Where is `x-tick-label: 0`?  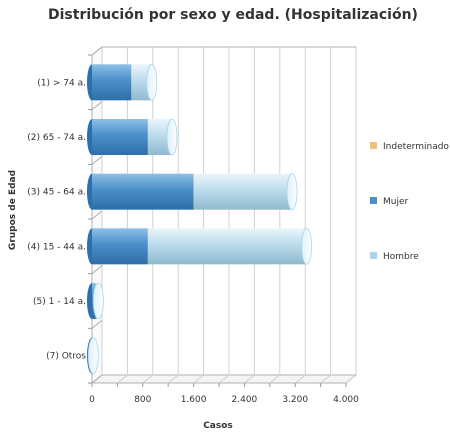
x-tick-label: 0 is located at coordinates (92, 400).